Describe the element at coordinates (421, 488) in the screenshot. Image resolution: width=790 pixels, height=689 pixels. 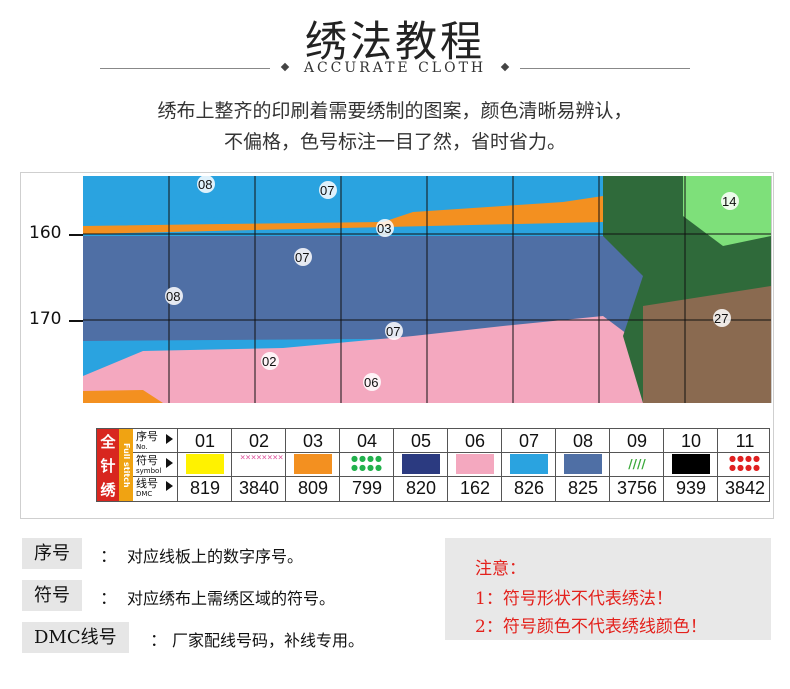
I see `dmc-number: 820` at that location.